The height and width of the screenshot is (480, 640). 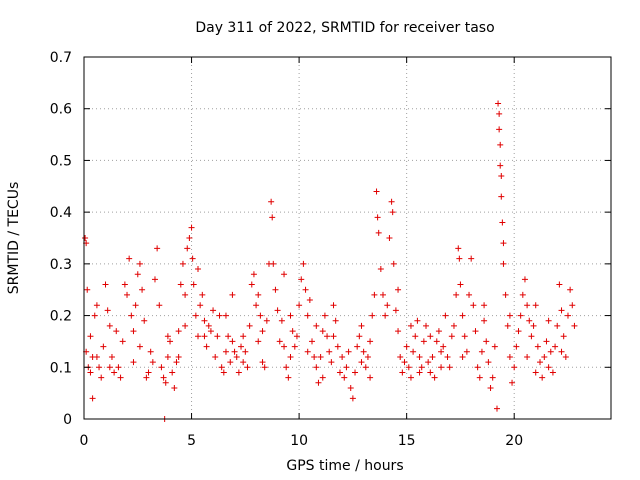 I want to click on y-tick-label: 0.7, so click(x=61, y=58).